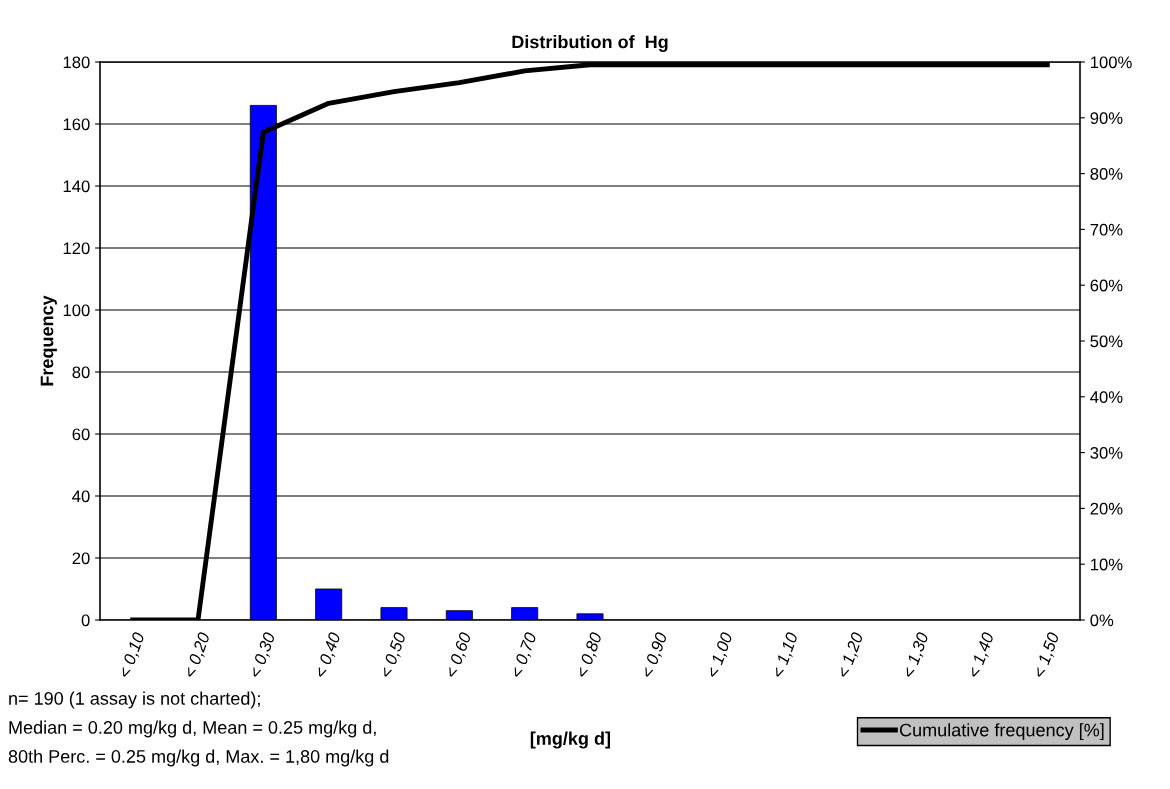 This screenshot has height=789, width=1170. I want to click on y2-tick-label: 0%, so click(1102, 620).